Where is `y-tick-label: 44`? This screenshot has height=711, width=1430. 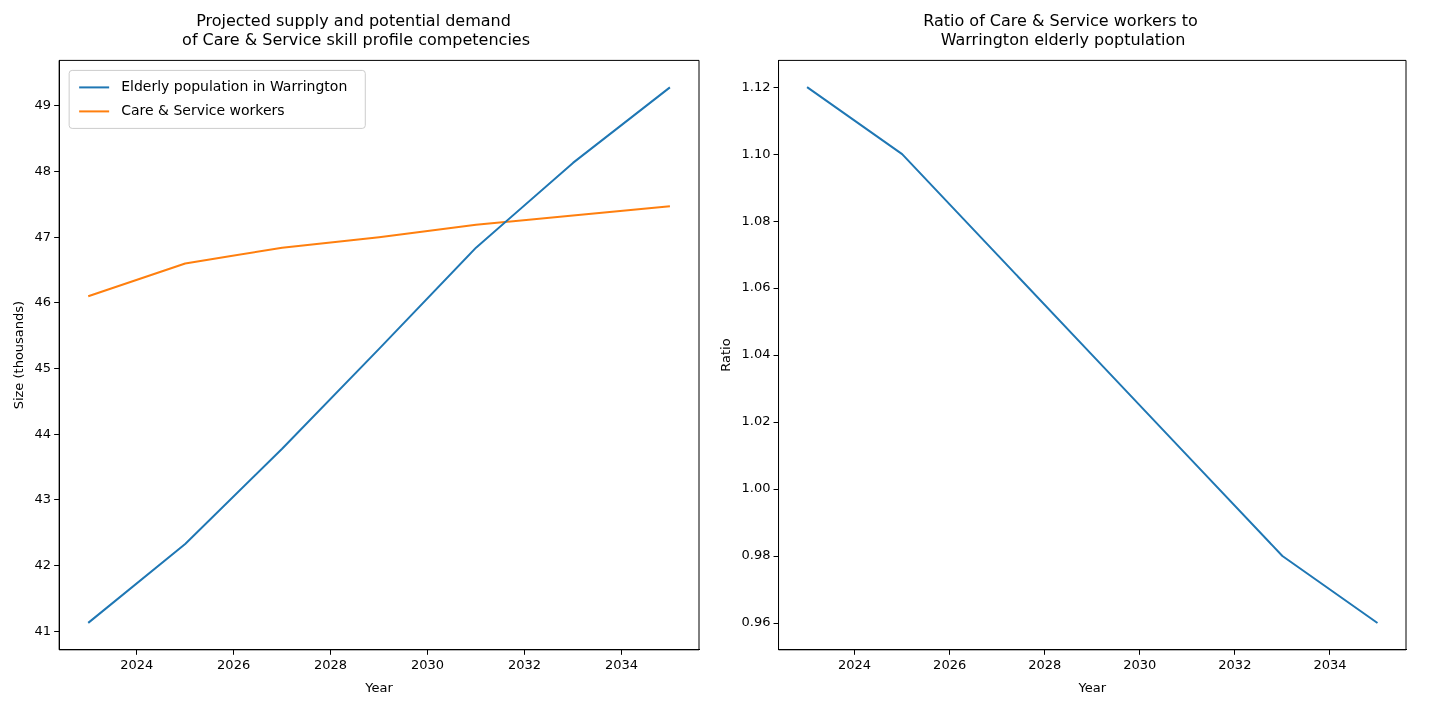 y-tick-label: 44 is located at coordinates (43, 433).